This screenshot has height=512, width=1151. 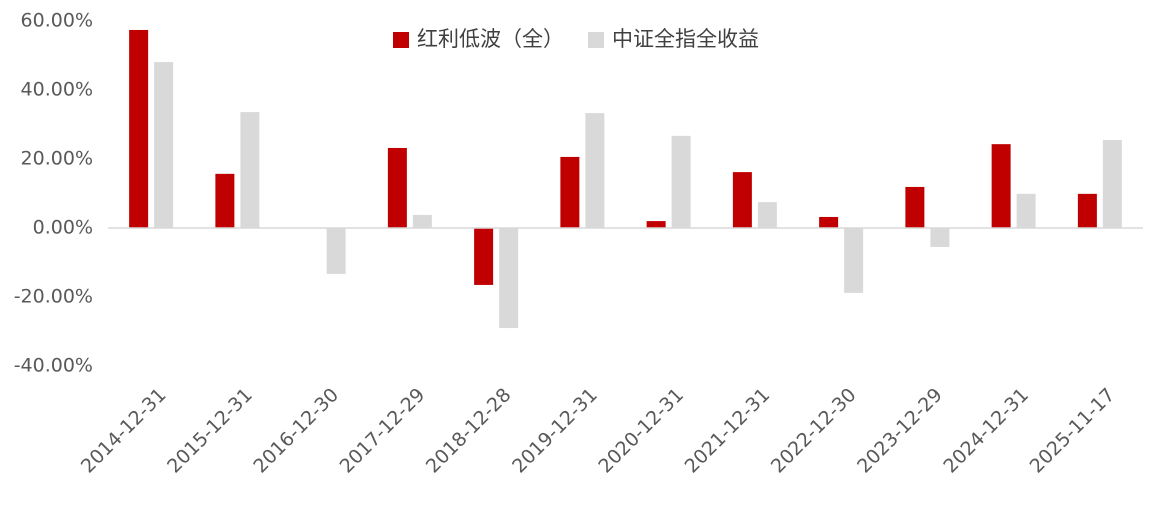 What do you see at coordinates (900, 431) in the screenshot?
I see `x-tick-label: 2023-12-29` at bounding box center [900, 431].